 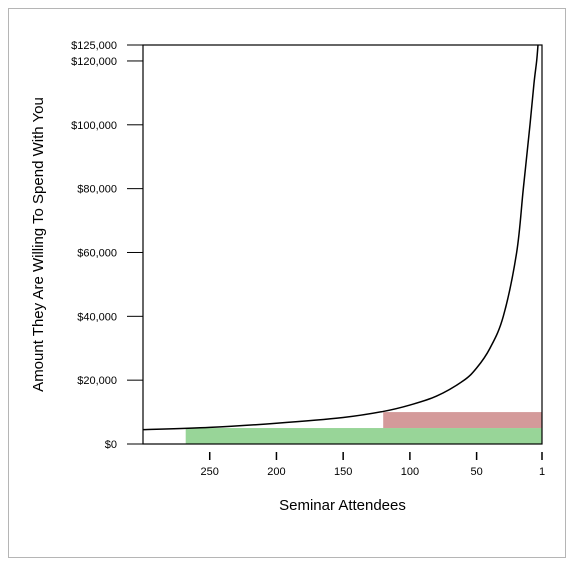 What do you see at coordinates (97, 317) in the screenshot?
I see `y-tick-label: $40,000` at bounding box center [97, 317].